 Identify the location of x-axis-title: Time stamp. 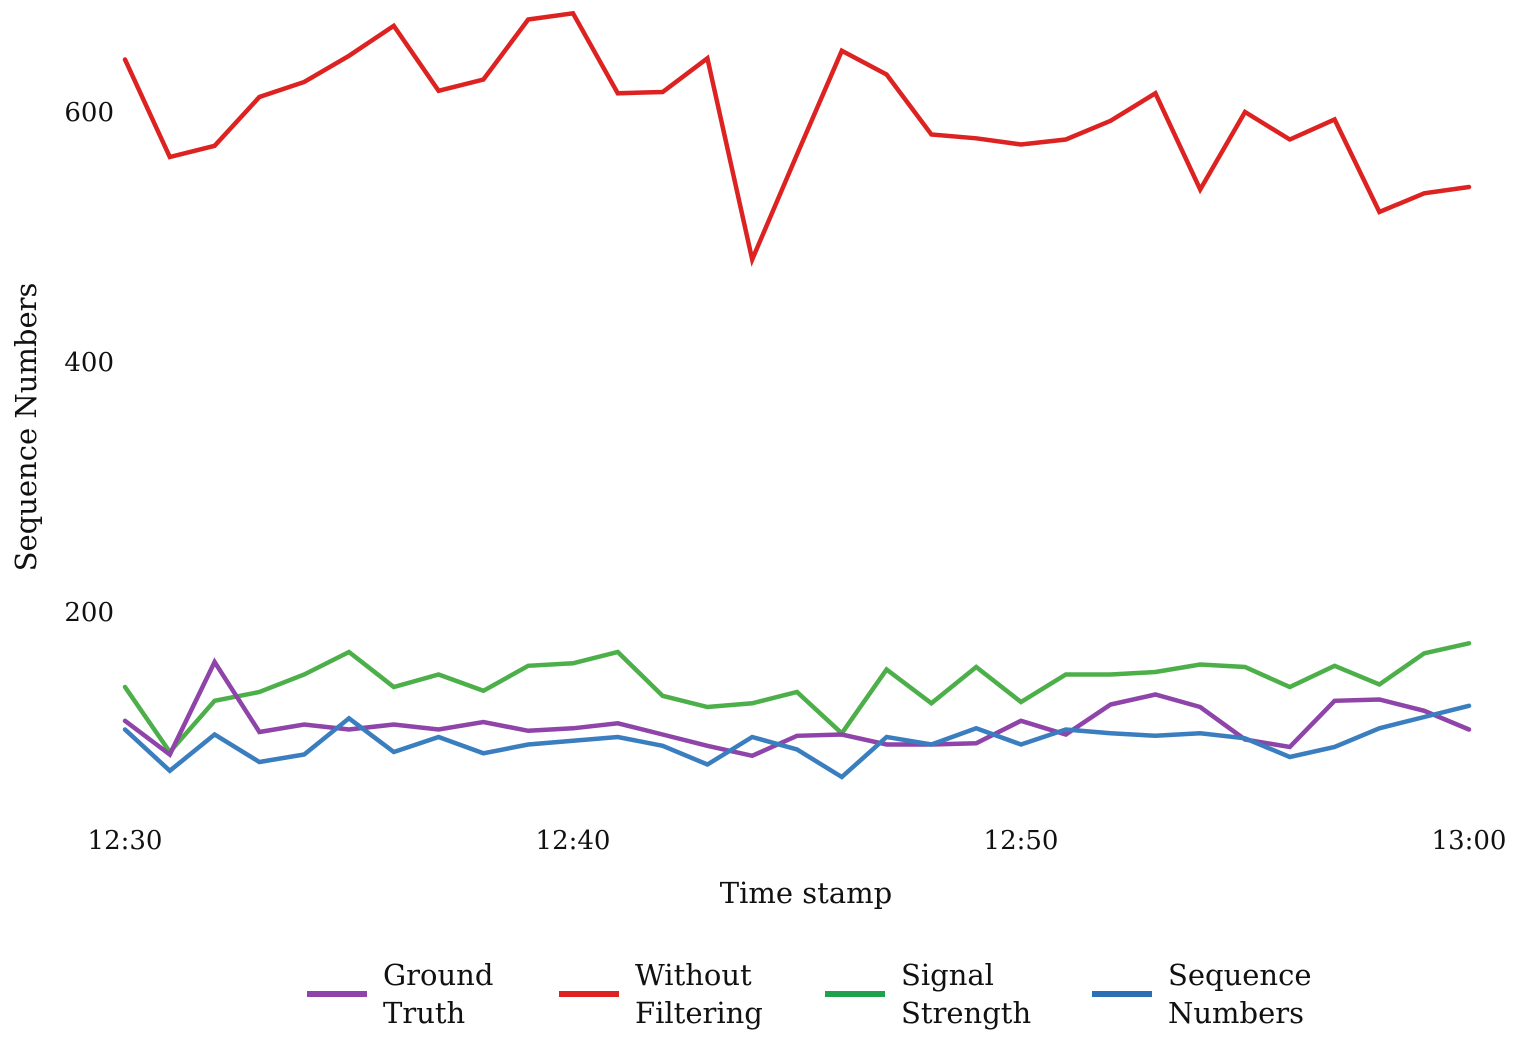
(806, 893).